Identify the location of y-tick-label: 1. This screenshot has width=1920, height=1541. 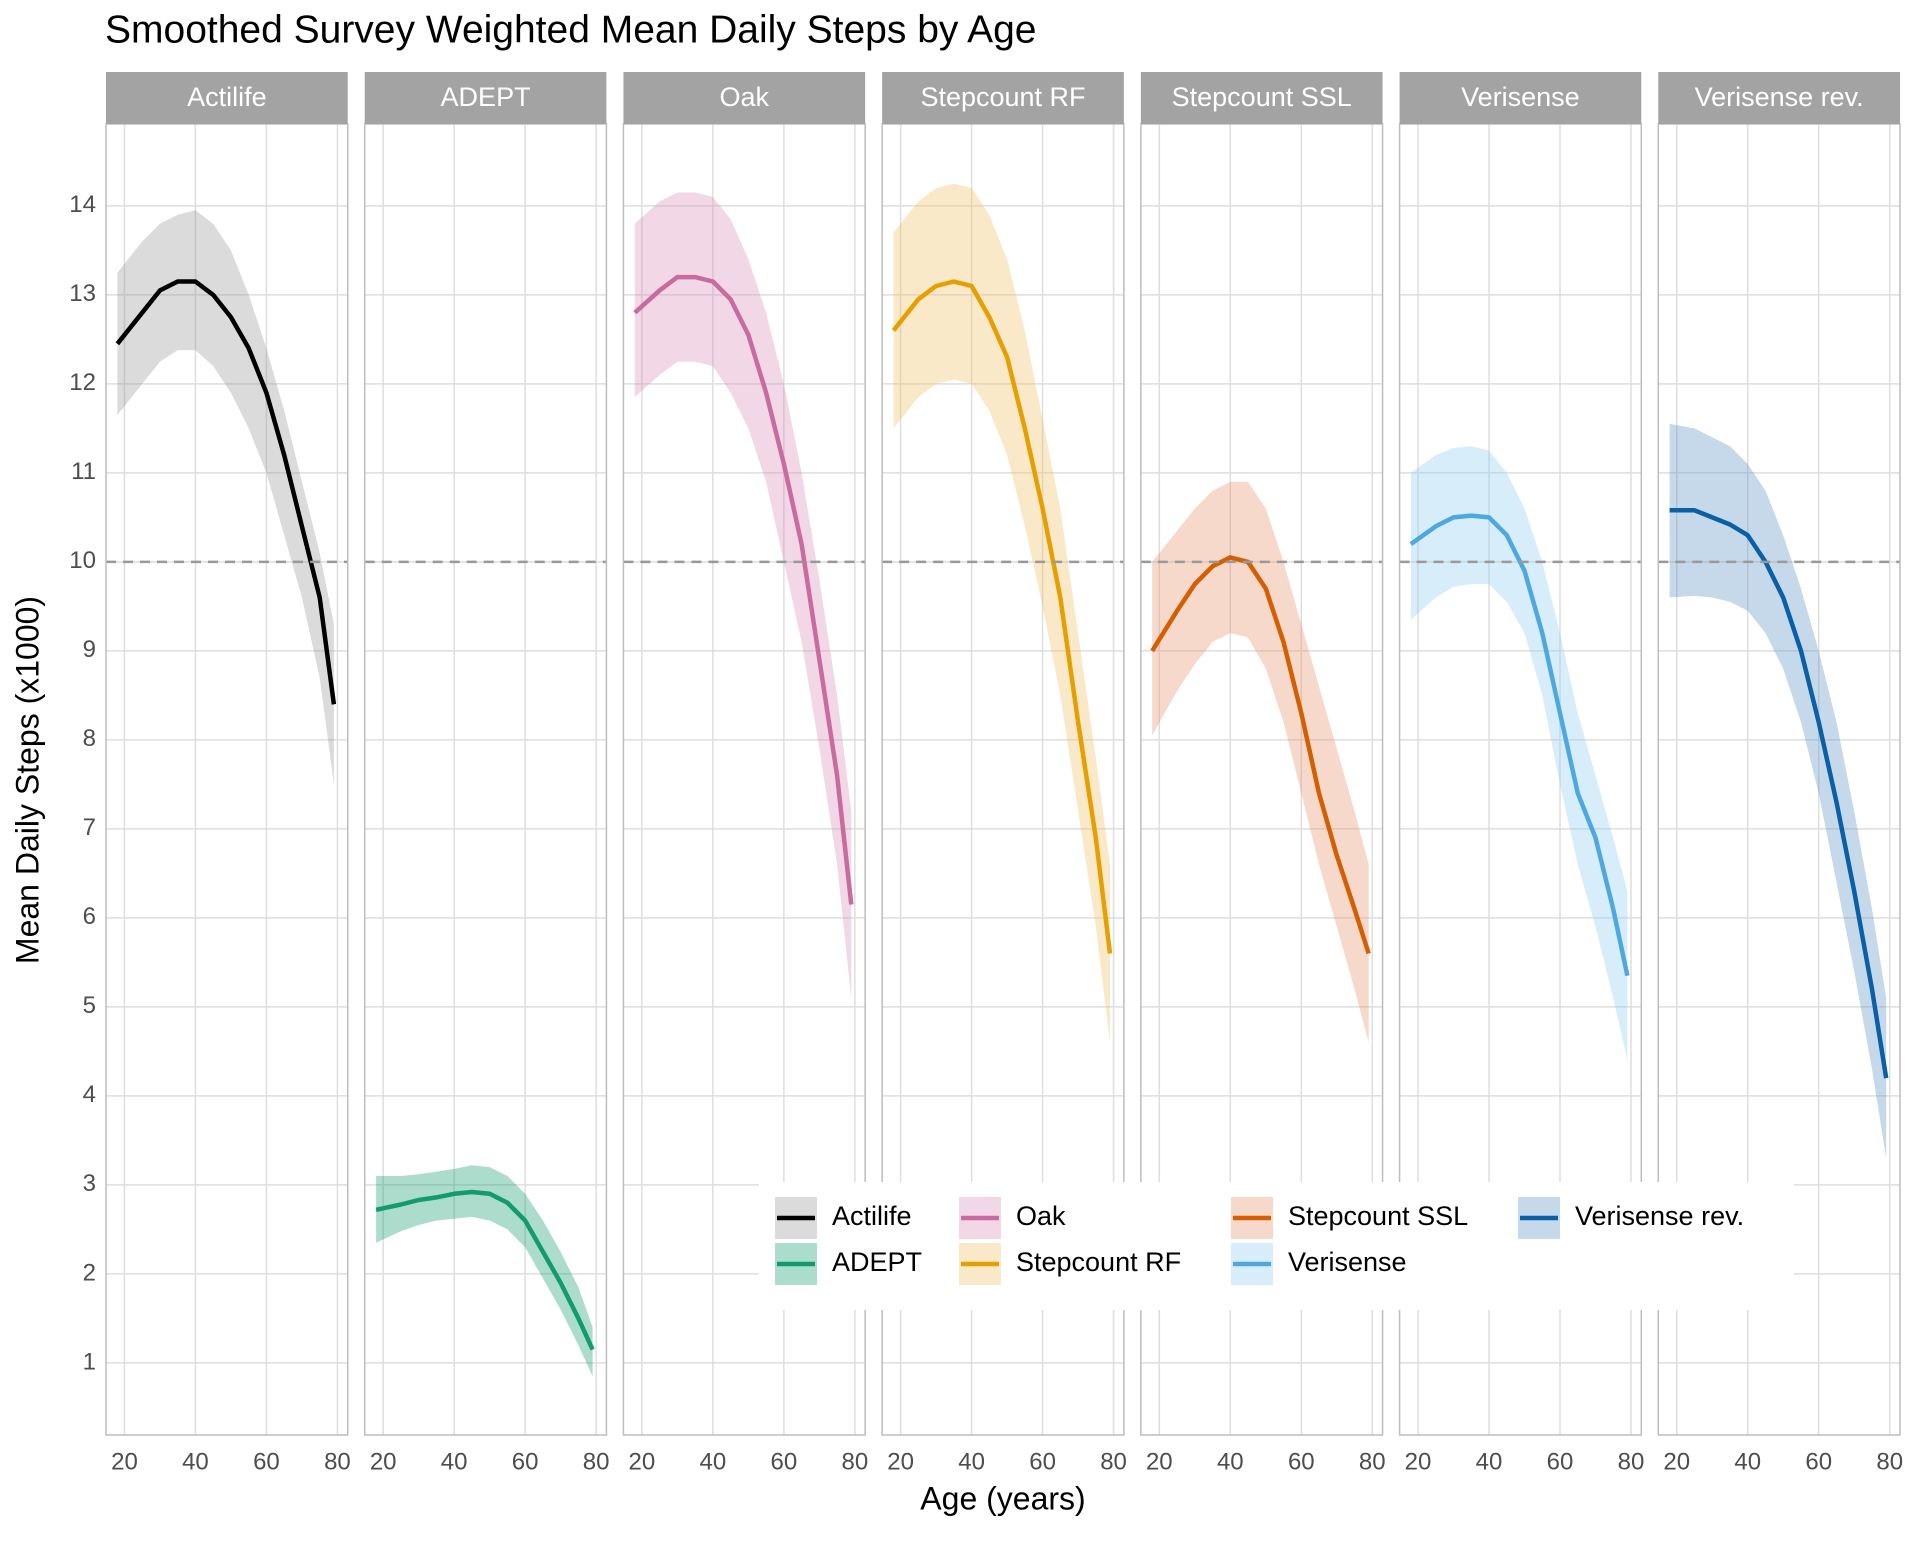
(89, 1361).